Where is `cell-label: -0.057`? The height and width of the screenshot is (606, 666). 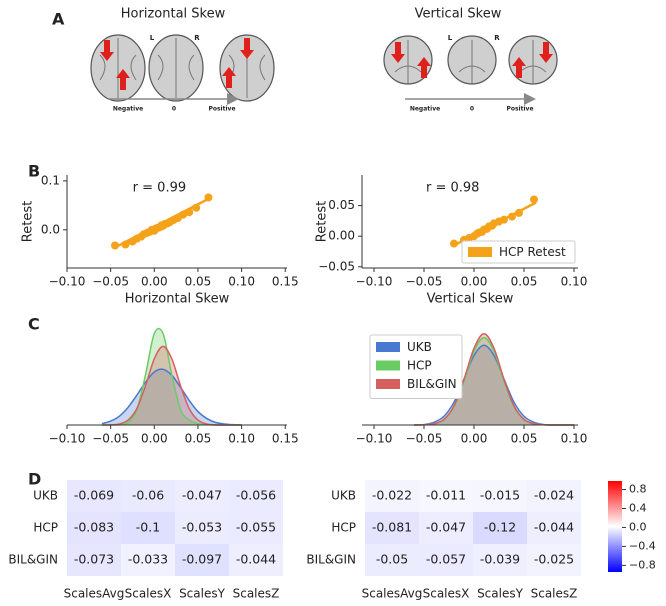
cell-label: -0.057 is located at coordinates (446, 559).